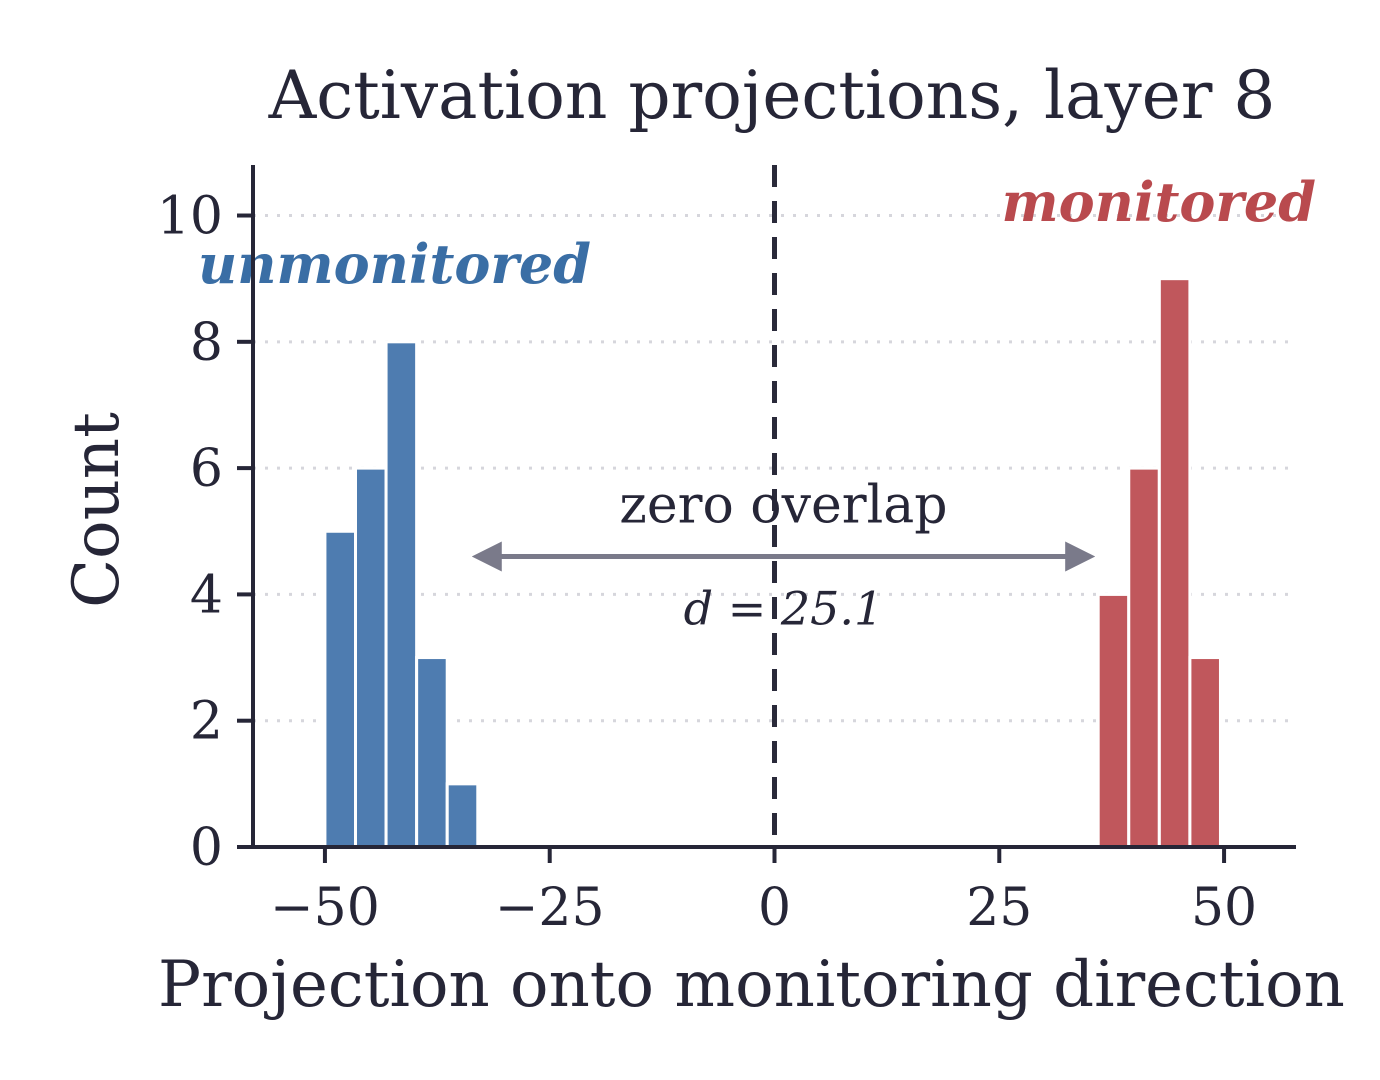 Image resolution: width=1380 pixels, height=1080 pixels. Describe the element at coordinates (205, 532) in the screenshot. I see `y-ticks: 0 2 4 6 8 10` at that location.